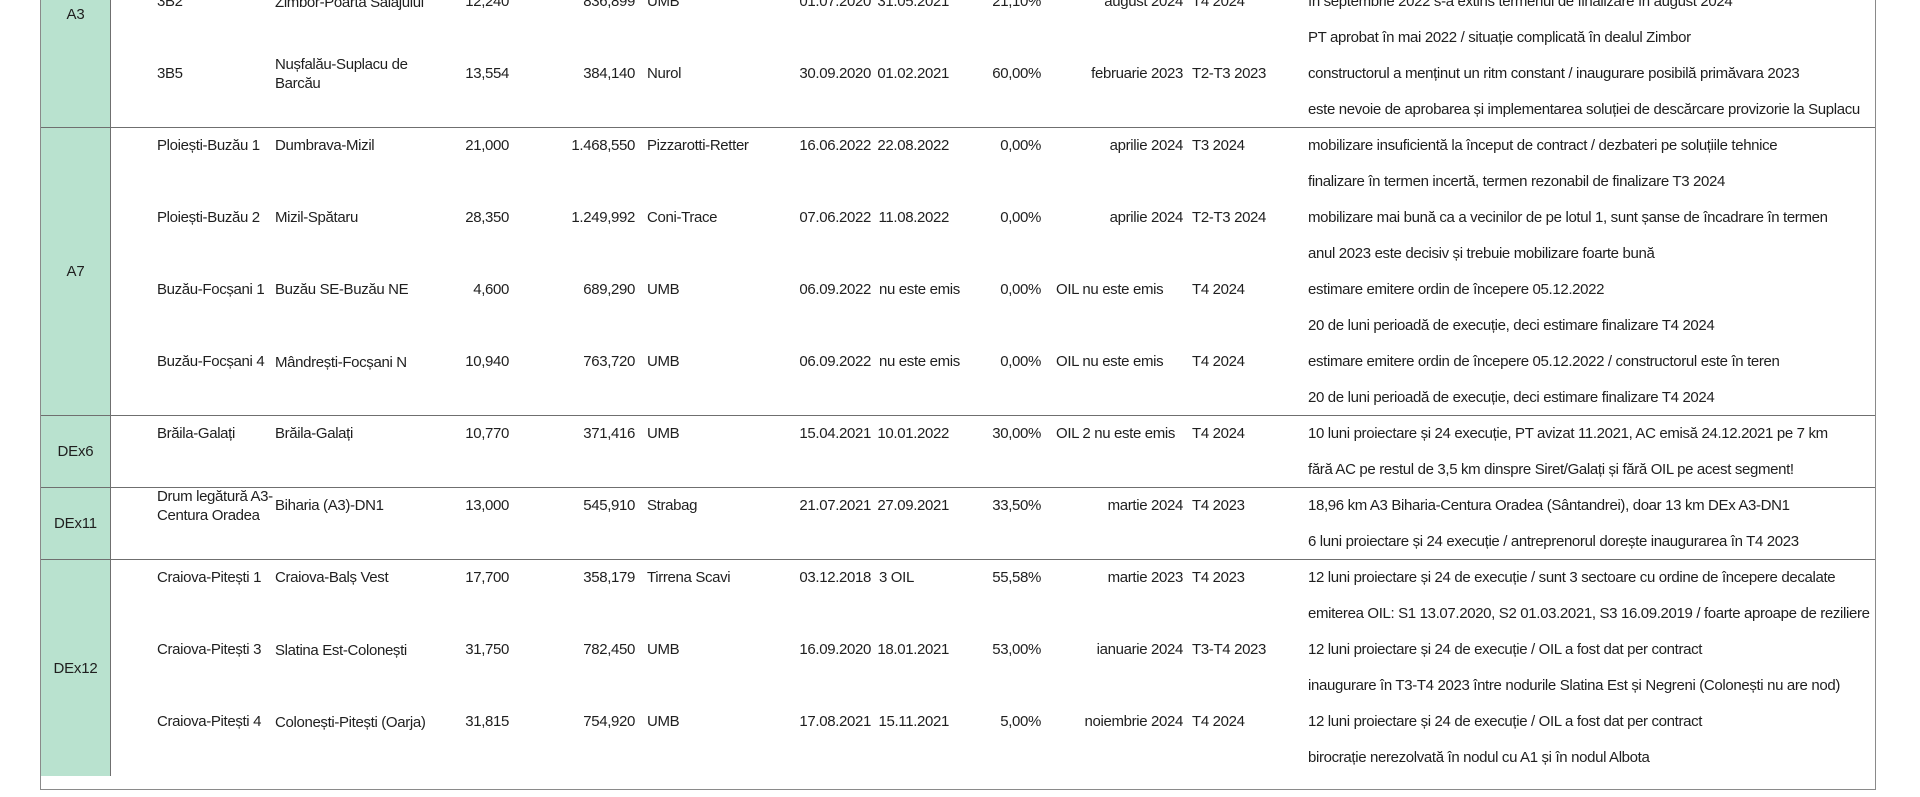 The image size is (1920, 797). Describe the element at coordinates (664, 73) in the screenshot. I see `cell-contractor: Nurol` at that location.